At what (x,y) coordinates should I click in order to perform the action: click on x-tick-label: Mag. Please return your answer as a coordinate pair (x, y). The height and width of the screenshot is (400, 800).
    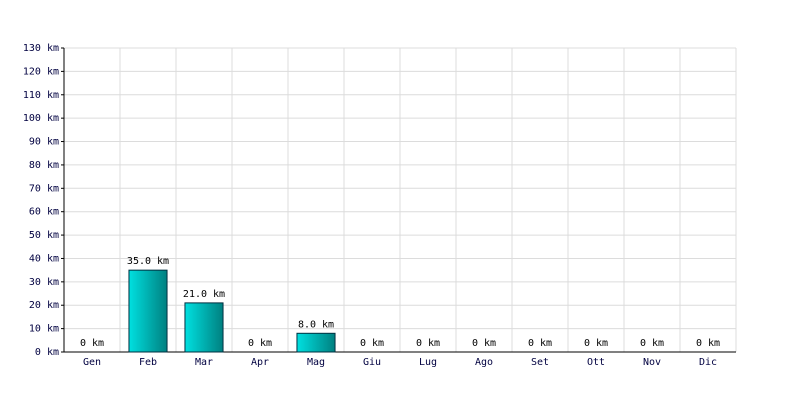
    Looking at the image, I should click on (316, 362).